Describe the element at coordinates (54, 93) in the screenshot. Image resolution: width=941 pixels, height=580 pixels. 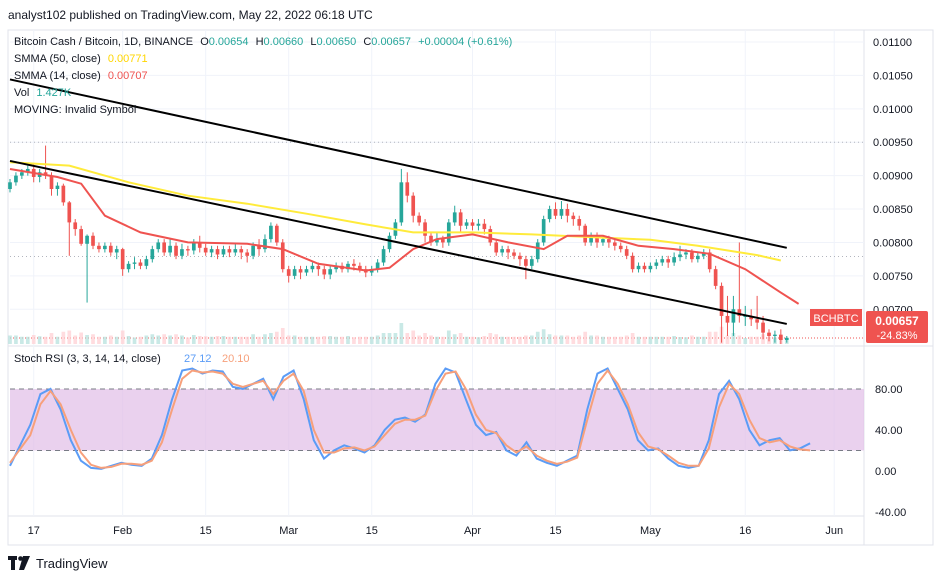
I see `volume-value: 1.427K` at that location.